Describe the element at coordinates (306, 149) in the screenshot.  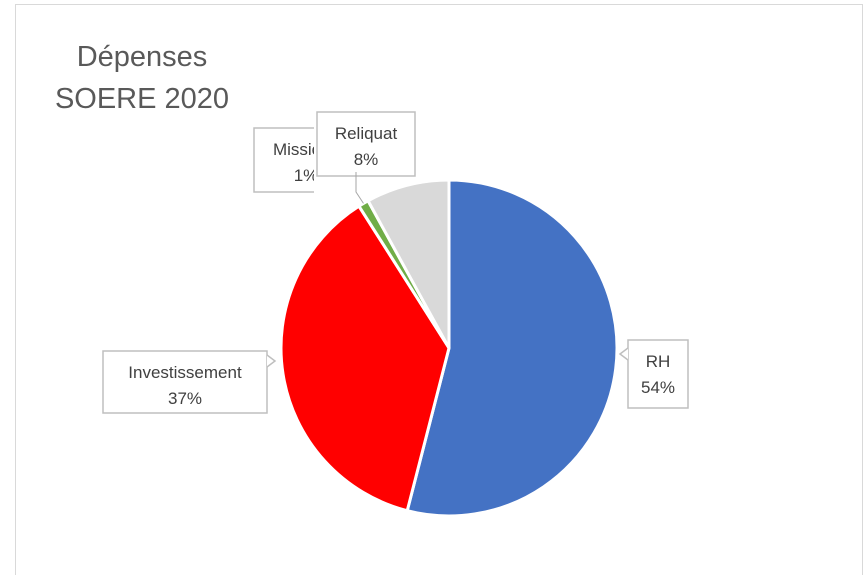
I see `label-category: Missions` at that location.